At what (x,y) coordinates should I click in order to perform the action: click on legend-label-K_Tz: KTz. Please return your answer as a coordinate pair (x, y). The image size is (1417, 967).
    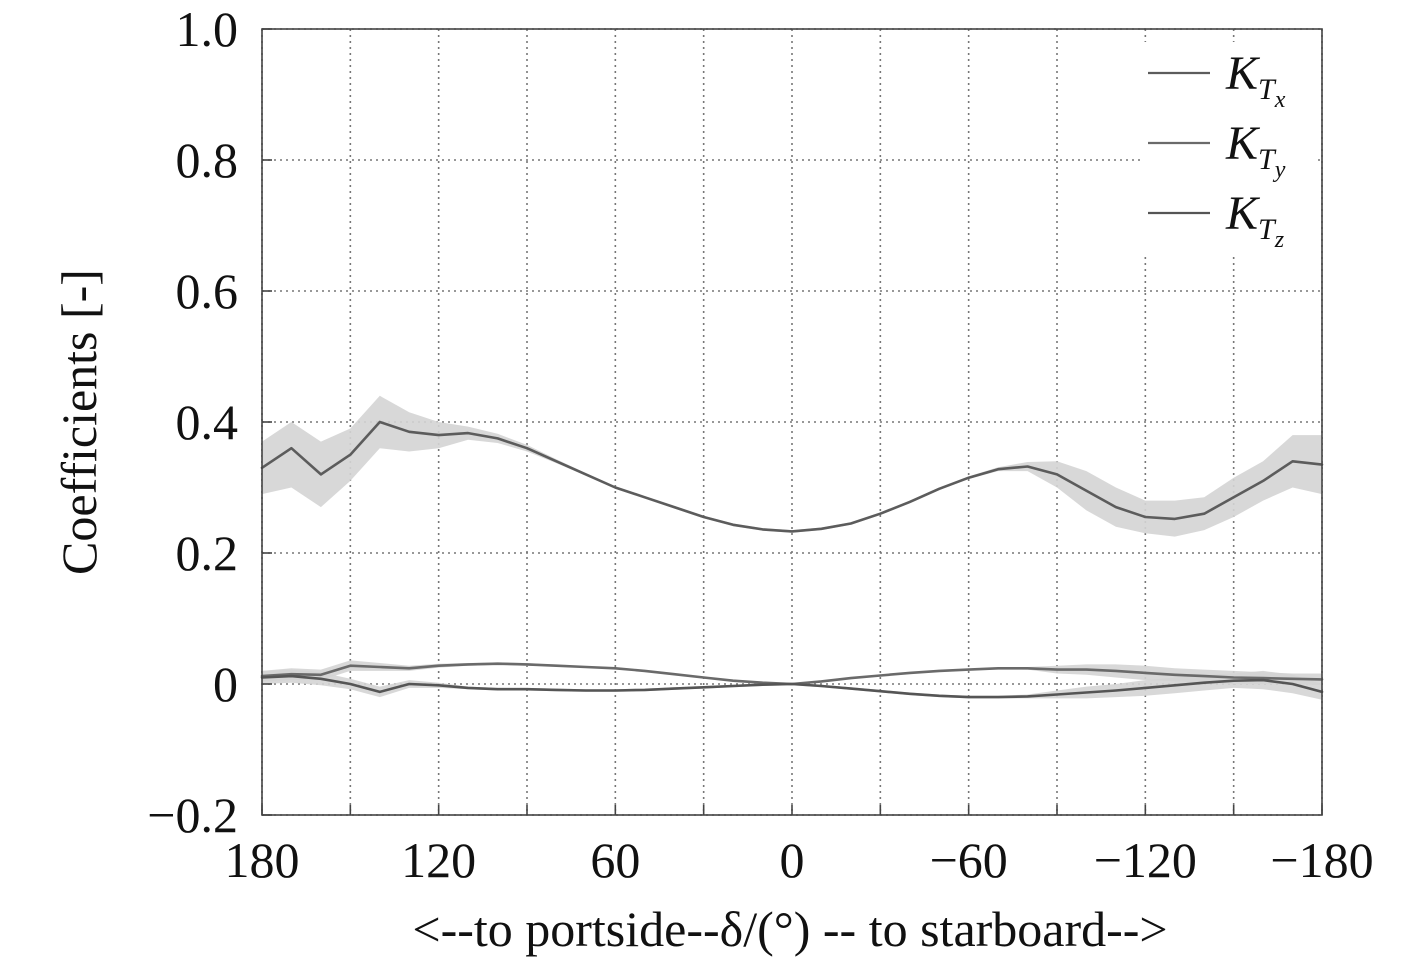
    Looking at the image, I should click on (1255, 220).